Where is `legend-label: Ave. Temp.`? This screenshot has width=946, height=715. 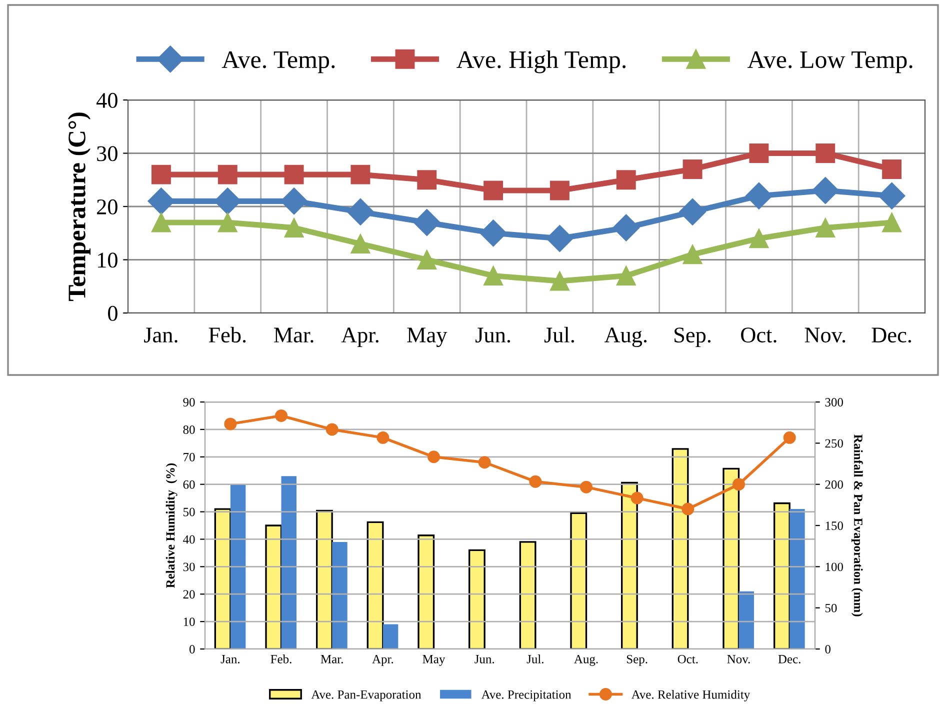 legend-label: Ave. Temp. is located at coordinates (278, 62).